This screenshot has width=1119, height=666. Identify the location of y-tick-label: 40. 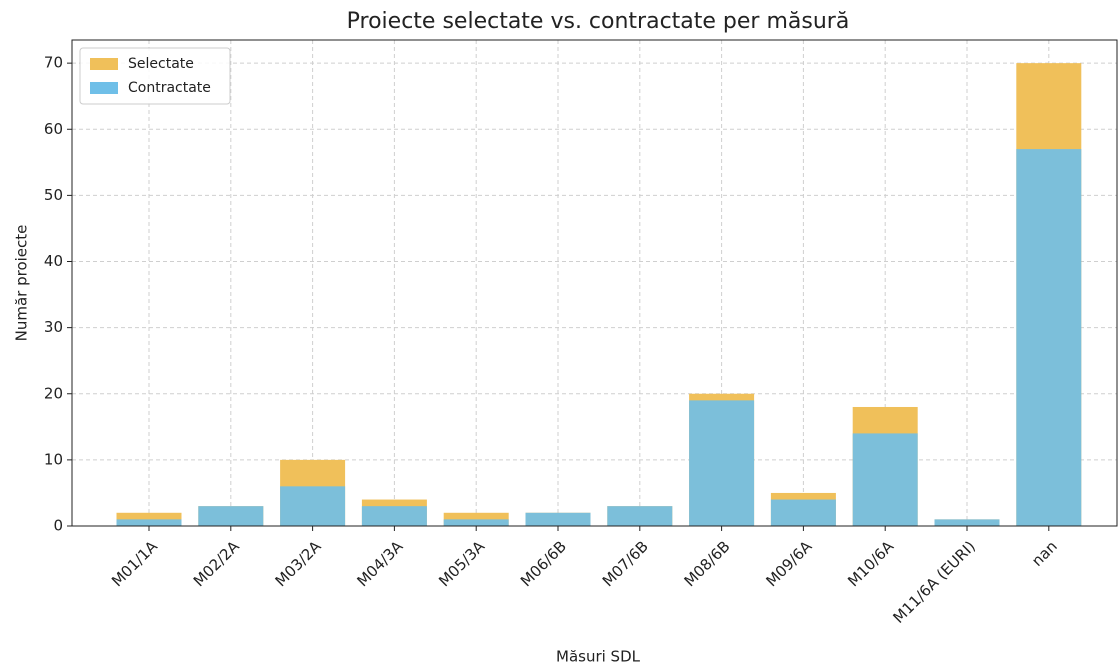
(53, 261).